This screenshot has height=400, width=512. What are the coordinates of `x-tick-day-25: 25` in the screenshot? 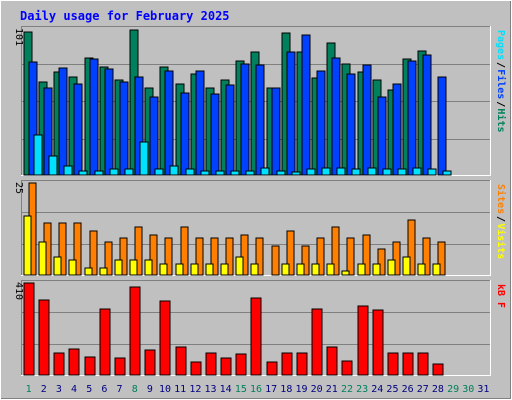 It's located at (392, 389).